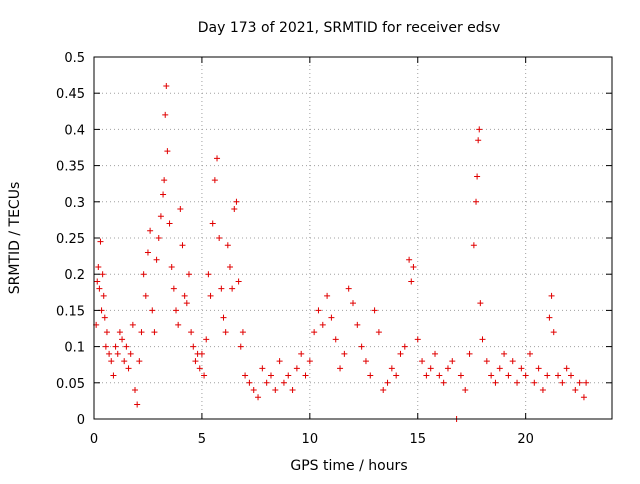 This screenshot has width=640, height=484. What do you see at coordinates (310, 439) in the screenshot?
I see `x-tick-label: 10` at bounding box center [310, 439].